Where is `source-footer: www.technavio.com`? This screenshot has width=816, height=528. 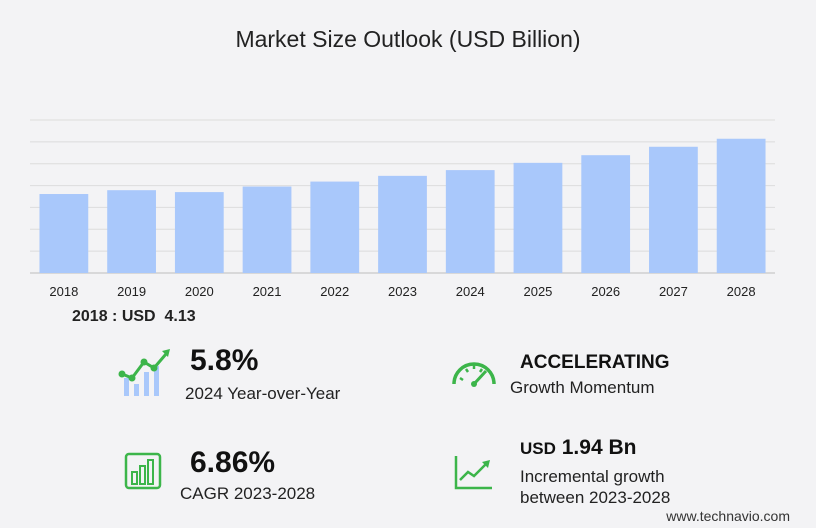
source-footer: www.technavio.com is located at coordinates (728, 516).